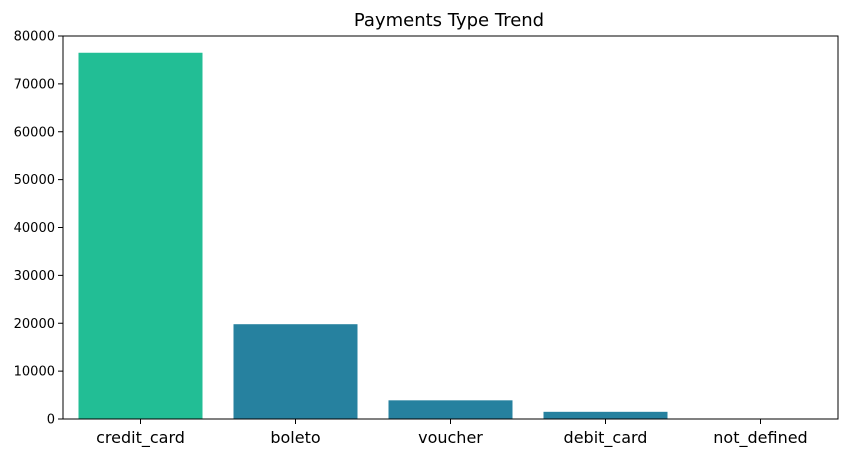  I want to click on bar-voucher, so click(450, 409).